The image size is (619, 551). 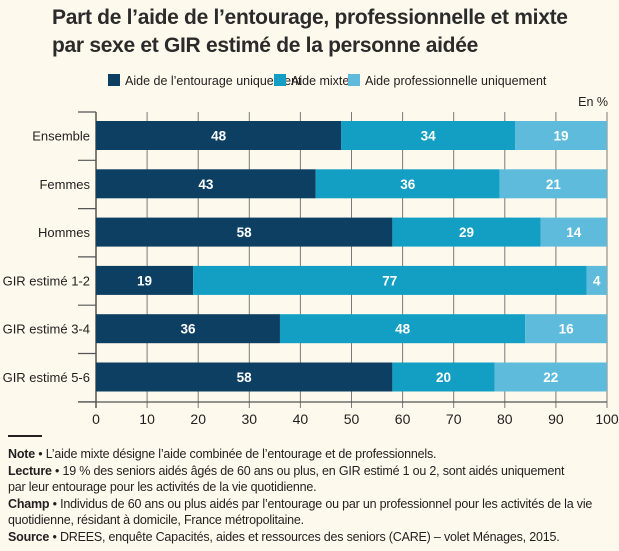 I want to click on category-label: GIR estimé 3-4, so click(x=46, y=329).